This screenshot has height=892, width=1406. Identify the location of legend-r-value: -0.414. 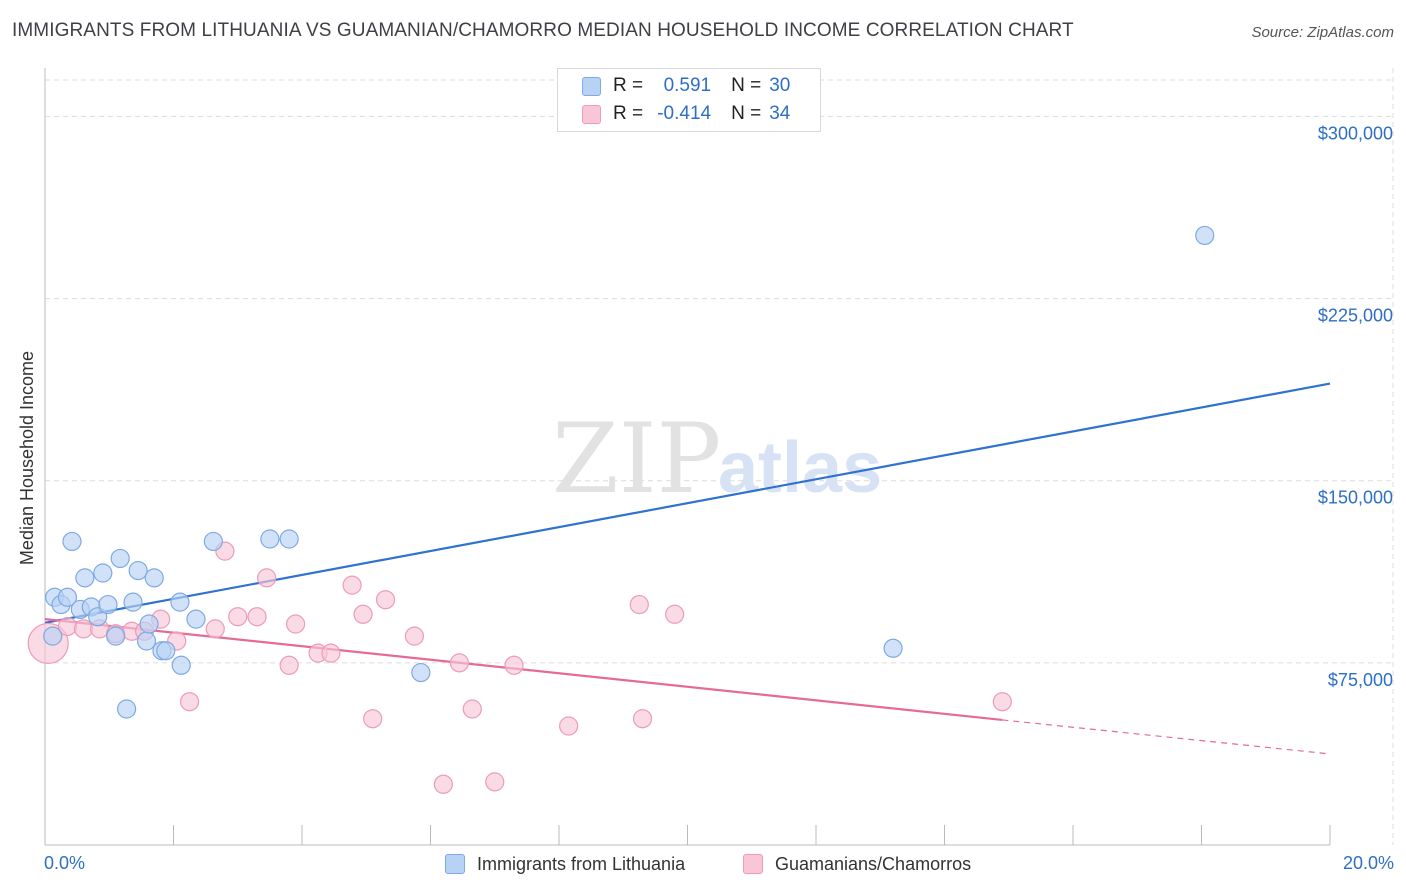
(684, 113).